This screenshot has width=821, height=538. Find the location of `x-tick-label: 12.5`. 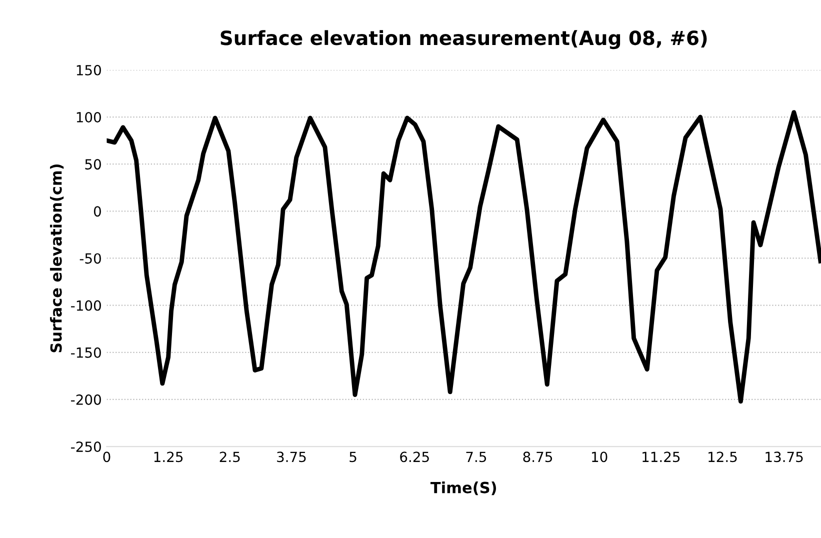

x-tick-label: 12.5 is located at coordinates (722, 457).